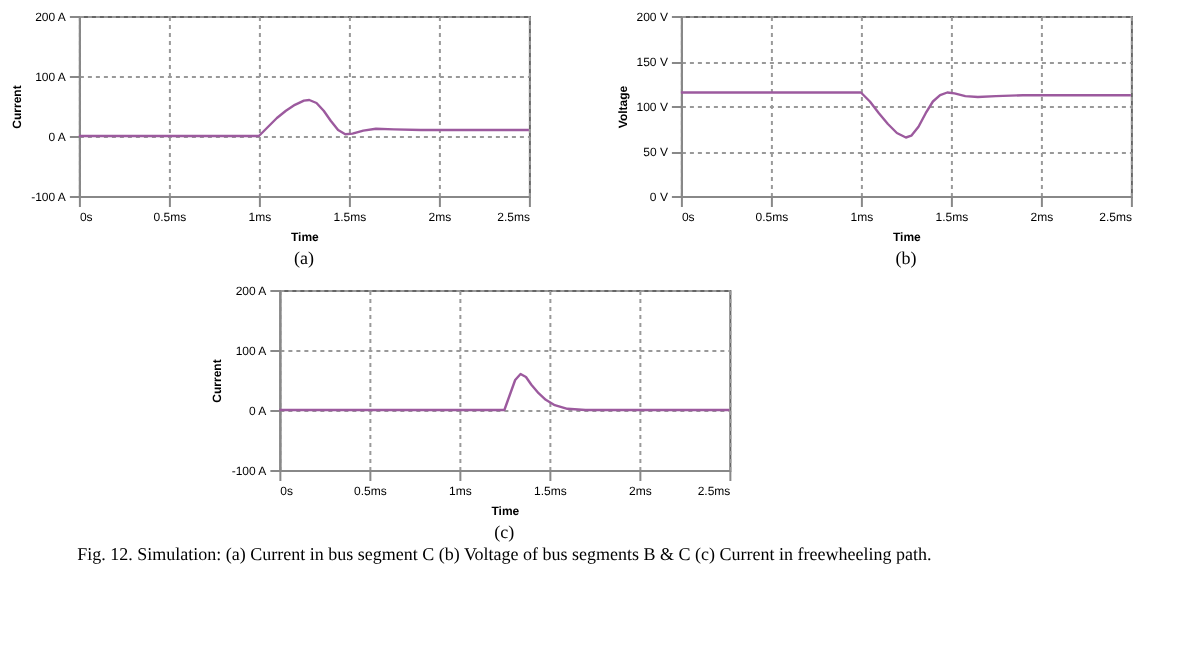 This screenshot has width=1200, height=666. Describe the element at coordinates (303, 258) in the screenshot. I see `text: (a)` at that location.